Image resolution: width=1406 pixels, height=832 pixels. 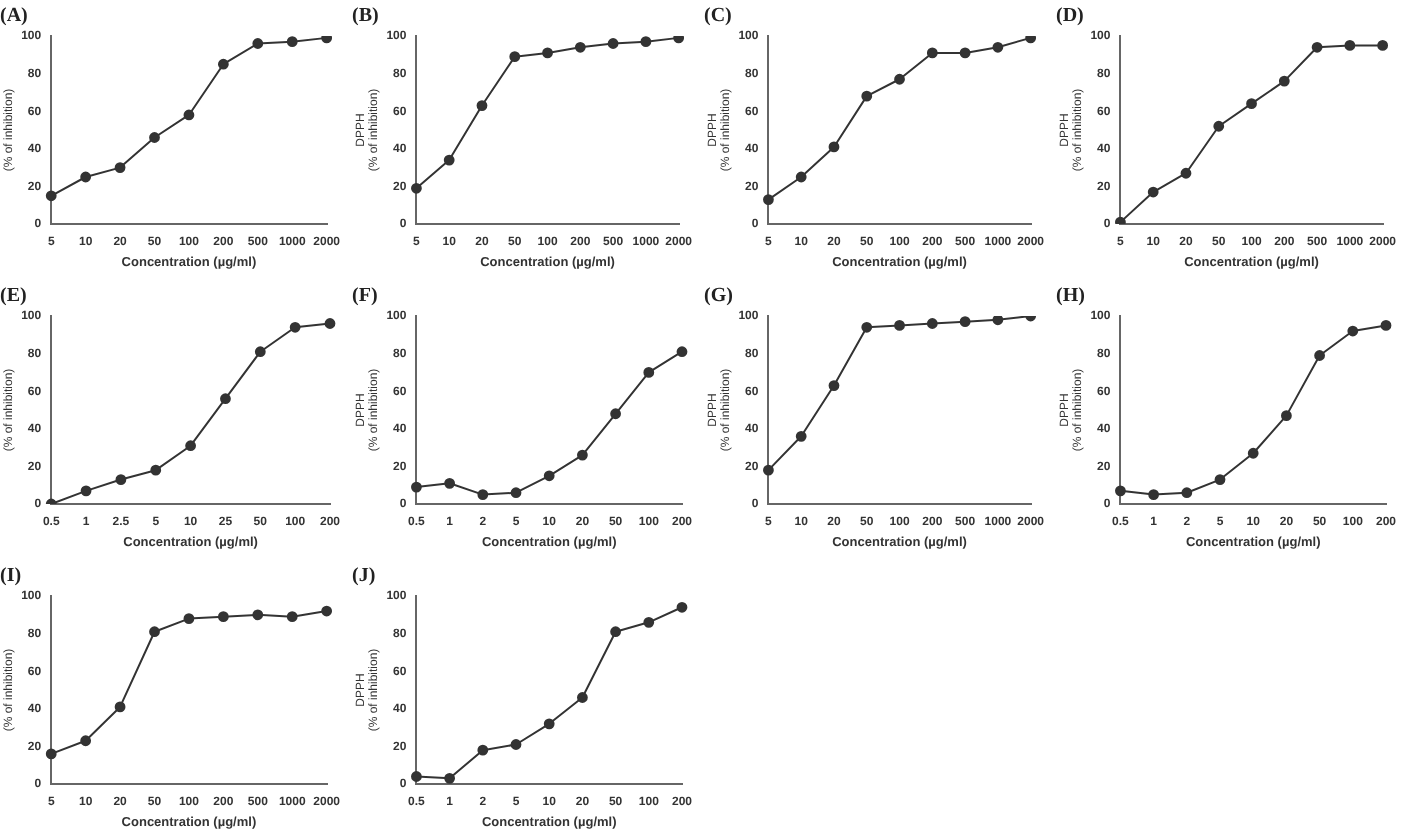 I want to click on chart-title: (A), so click(x=14, y=16).